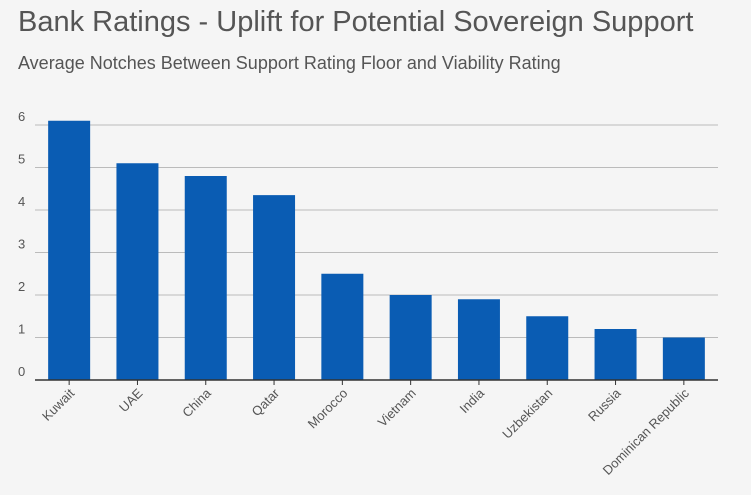  I want to click on x-tick-label: China, so click(196, 402).